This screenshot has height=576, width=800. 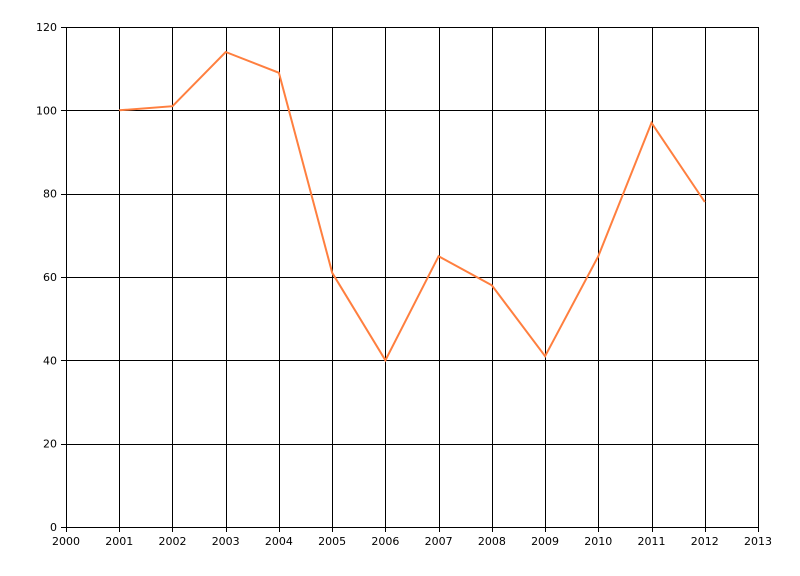 I want to click on x-tick-label: 2007, so click(x=439, y=541).